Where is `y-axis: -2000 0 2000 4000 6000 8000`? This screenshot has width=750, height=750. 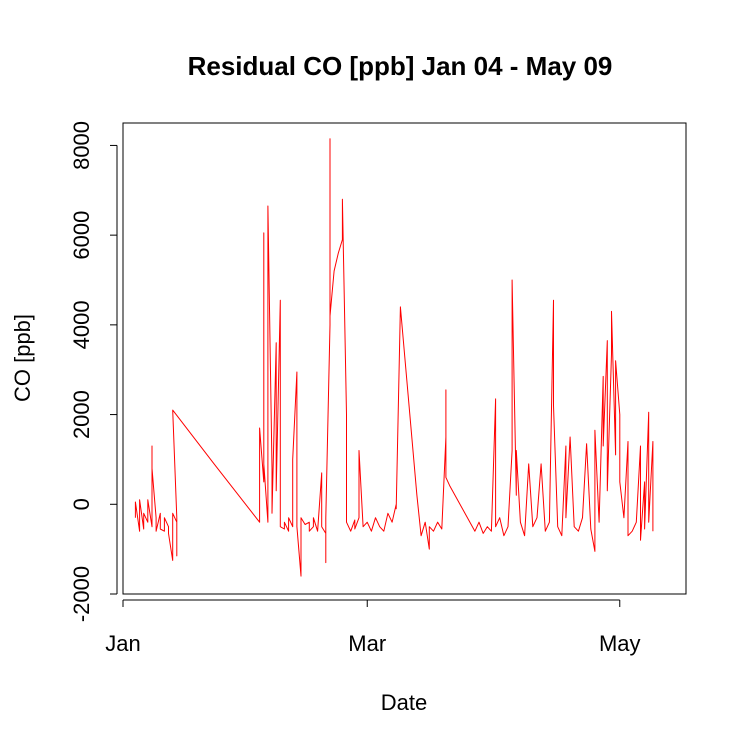 y-axis: -2000 0 2000 4000 6000 8000 is located at coordinates (93, 371).